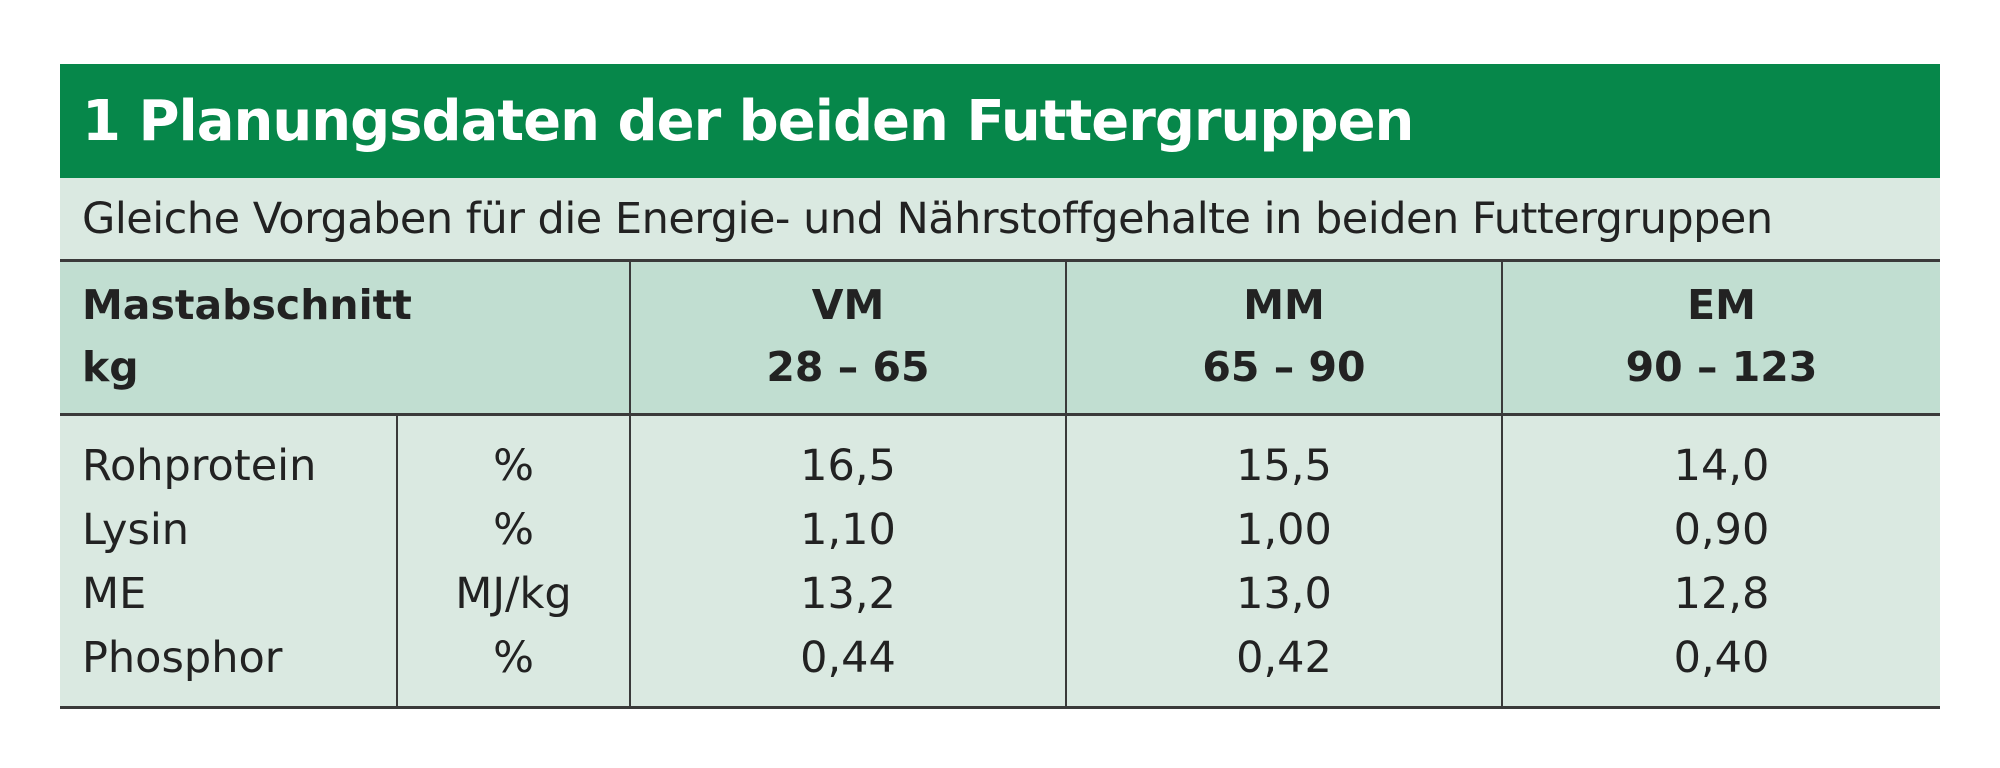  I want to click on header-label-cell: Mastabschnitt kg, so click(345, 339).